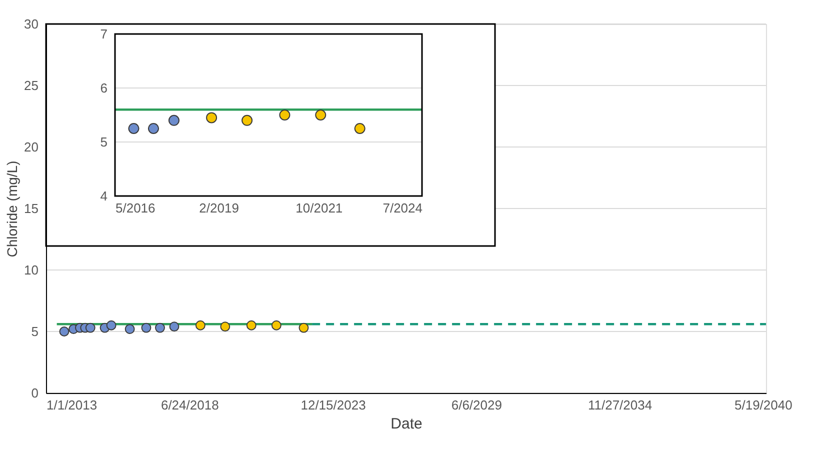 This screenshot has width=832, height=452. What do you see at coordinates (31, 147) in the screenshot?
I see `y-tick-label: 20` at bounding box center [31, 147].